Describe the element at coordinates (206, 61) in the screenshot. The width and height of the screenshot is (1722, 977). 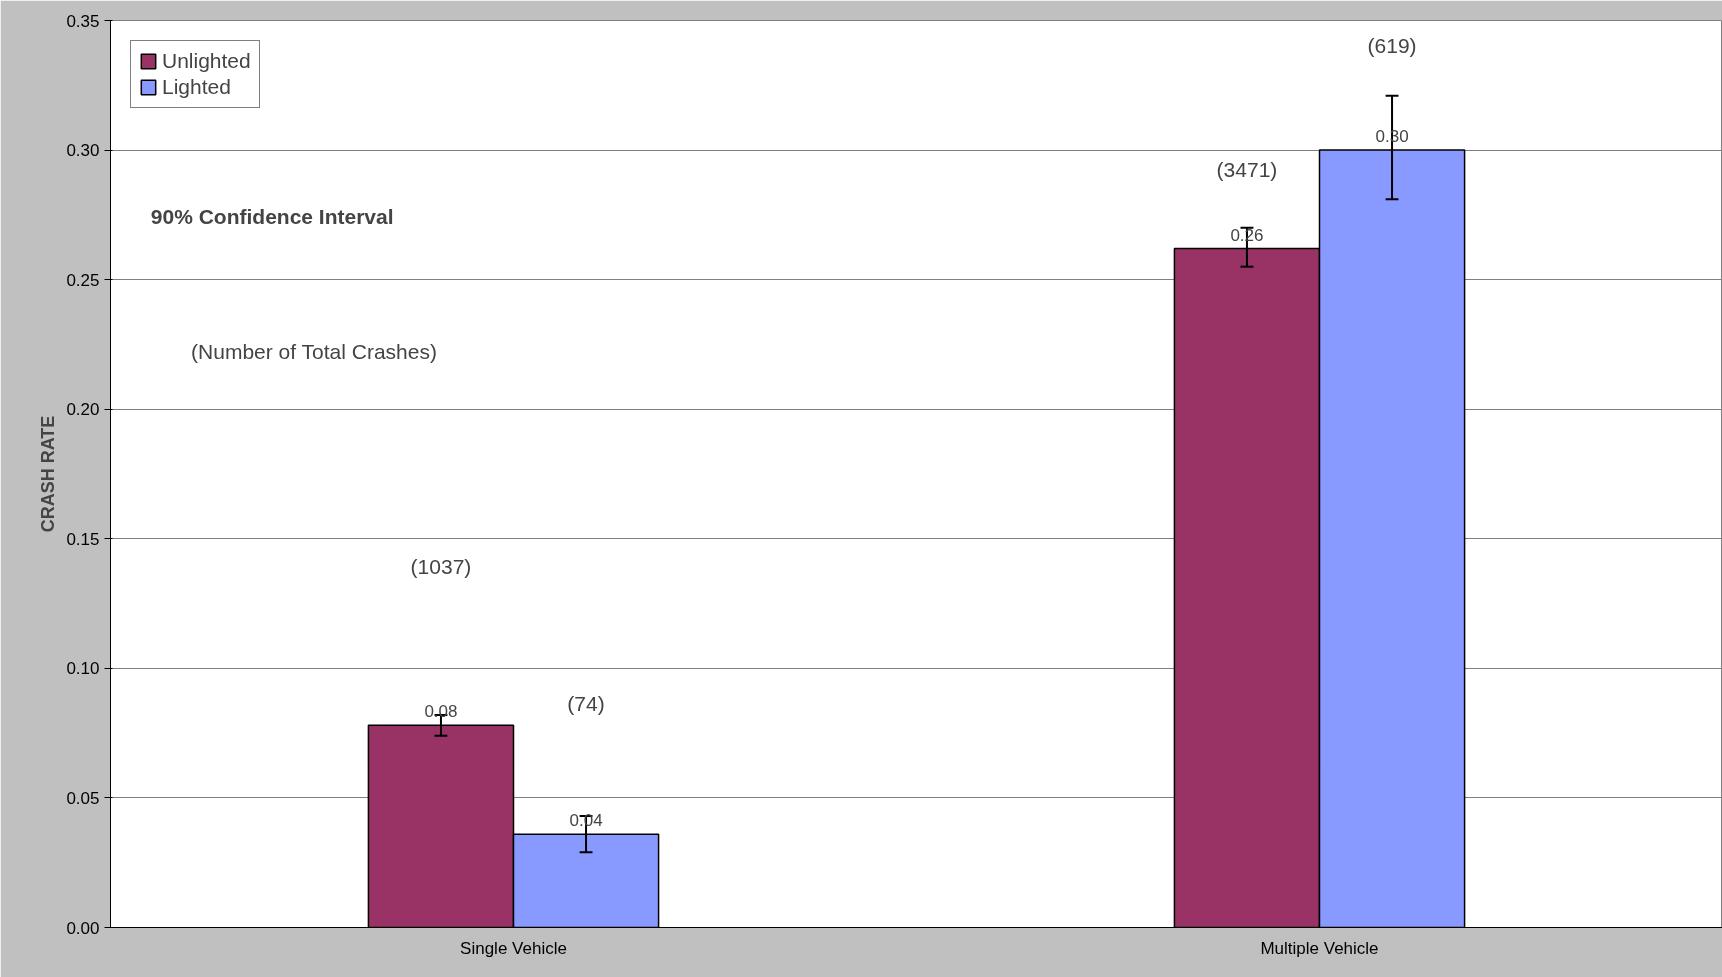
I see `legend-label: Unlighted` at that location.